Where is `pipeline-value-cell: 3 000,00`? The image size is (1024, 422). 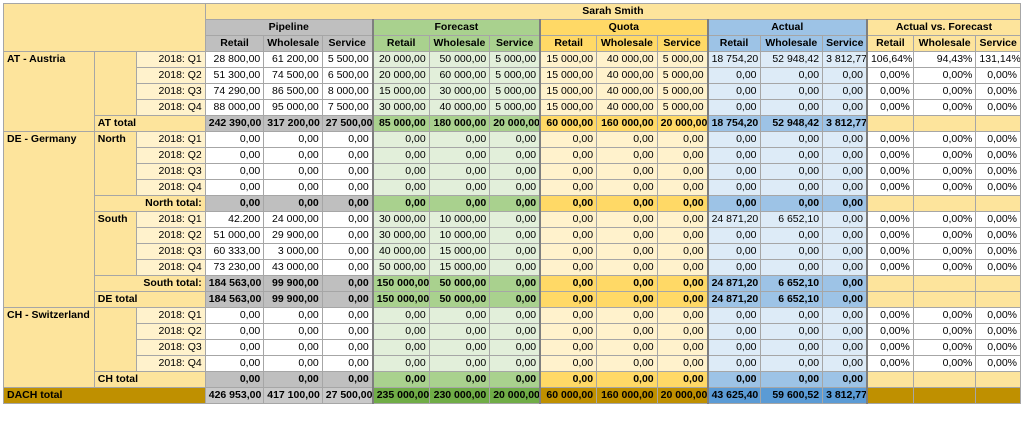 pipeline-value-cell: 3 000,00 is located at coordinates (293, 251).